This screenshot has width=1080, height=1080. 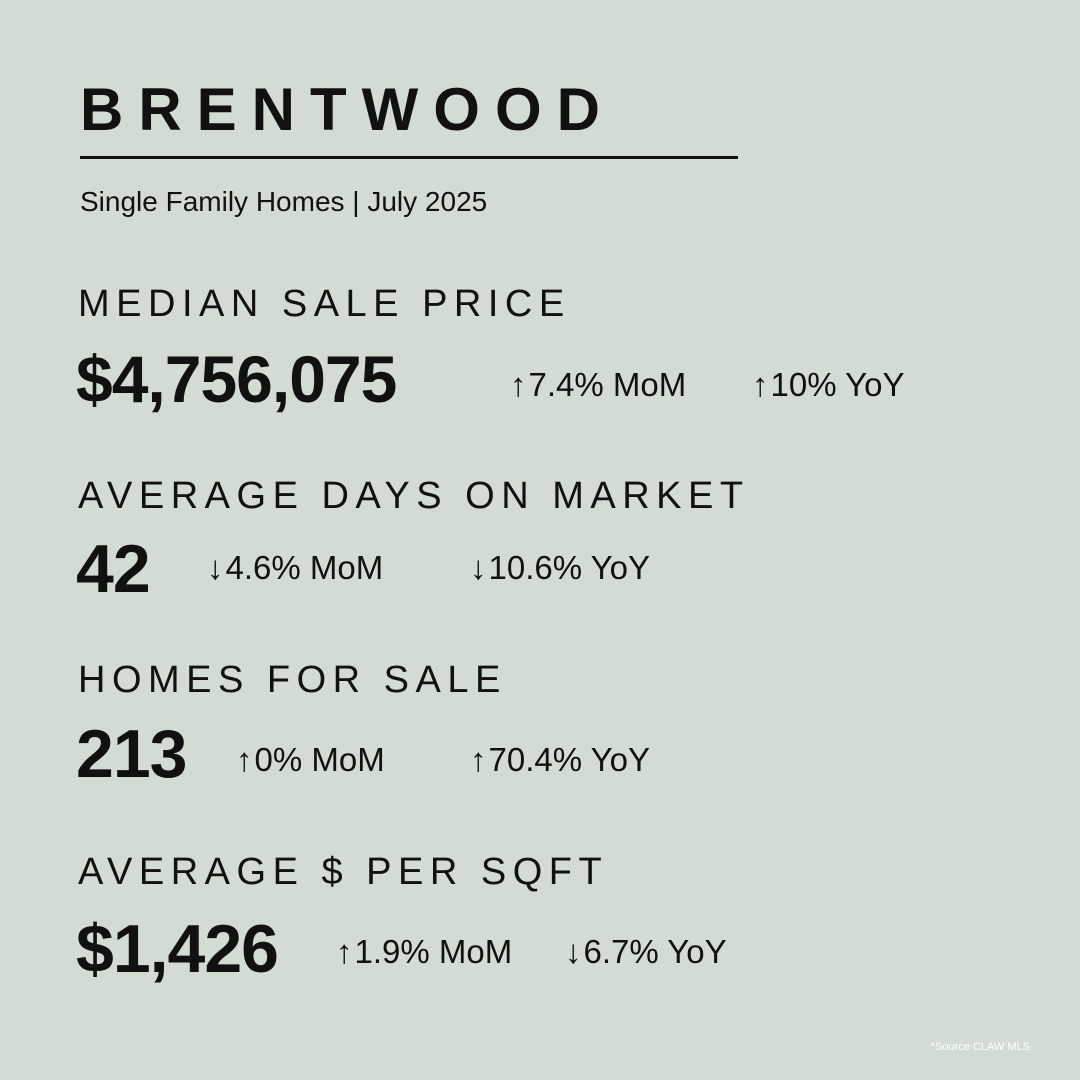 What do you see at coordinates (655, 951) in the screenshot?
I see `yoy-text: 6.7% YoY` at bounding box center [655, 951].